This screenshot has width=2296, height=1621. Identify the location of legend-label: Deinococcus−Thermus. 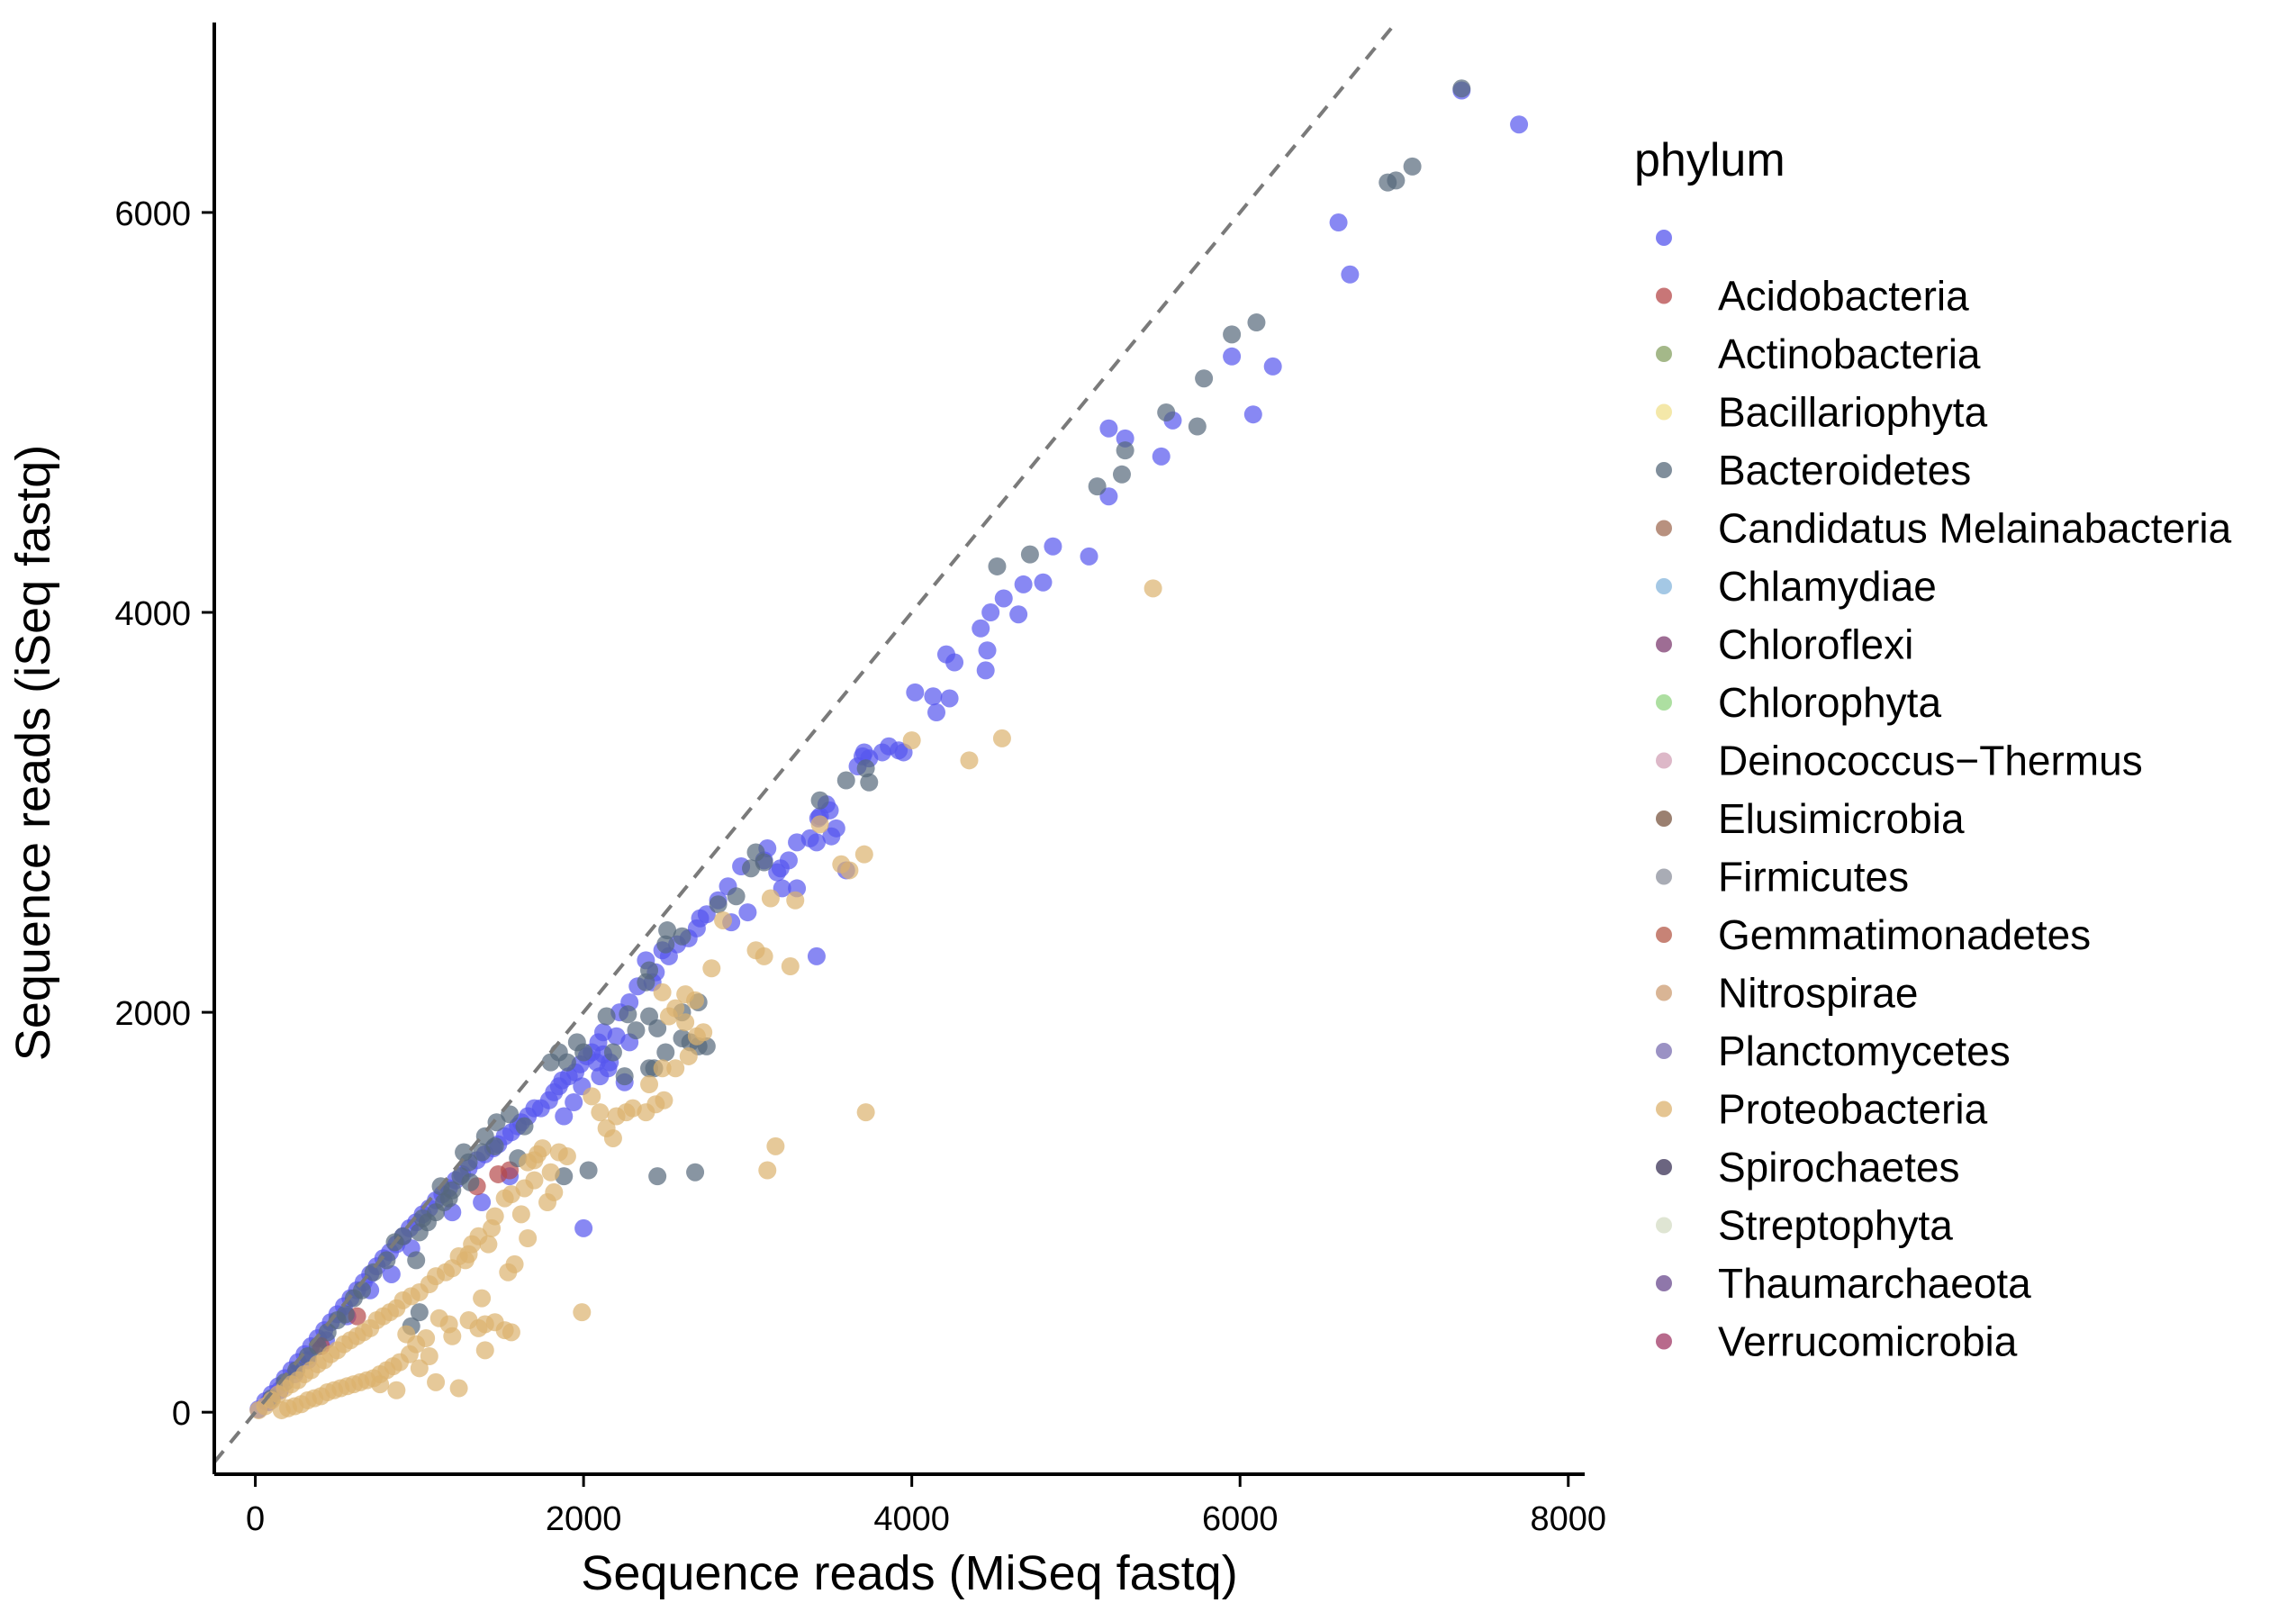
(1930, 761).